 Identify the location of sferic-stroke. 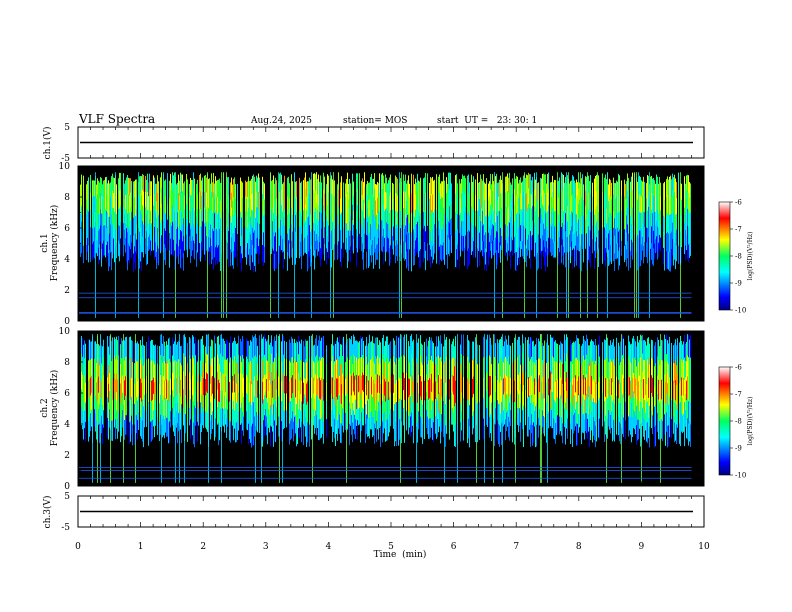
(123, 408).